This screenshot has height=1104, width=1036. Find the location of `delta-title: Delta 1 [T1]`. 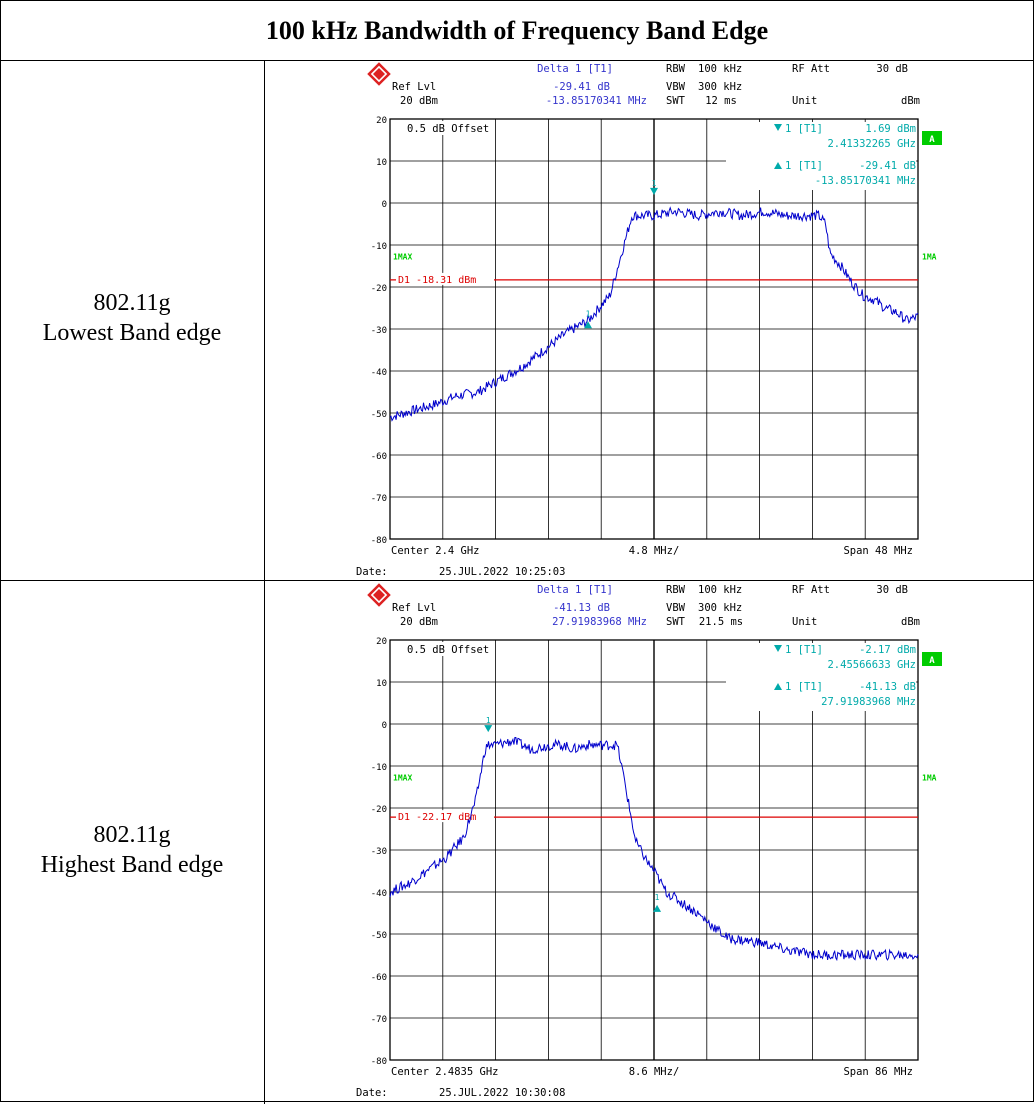

delta-title: Delta 1 [T1] is located at coordinates (575, 69).